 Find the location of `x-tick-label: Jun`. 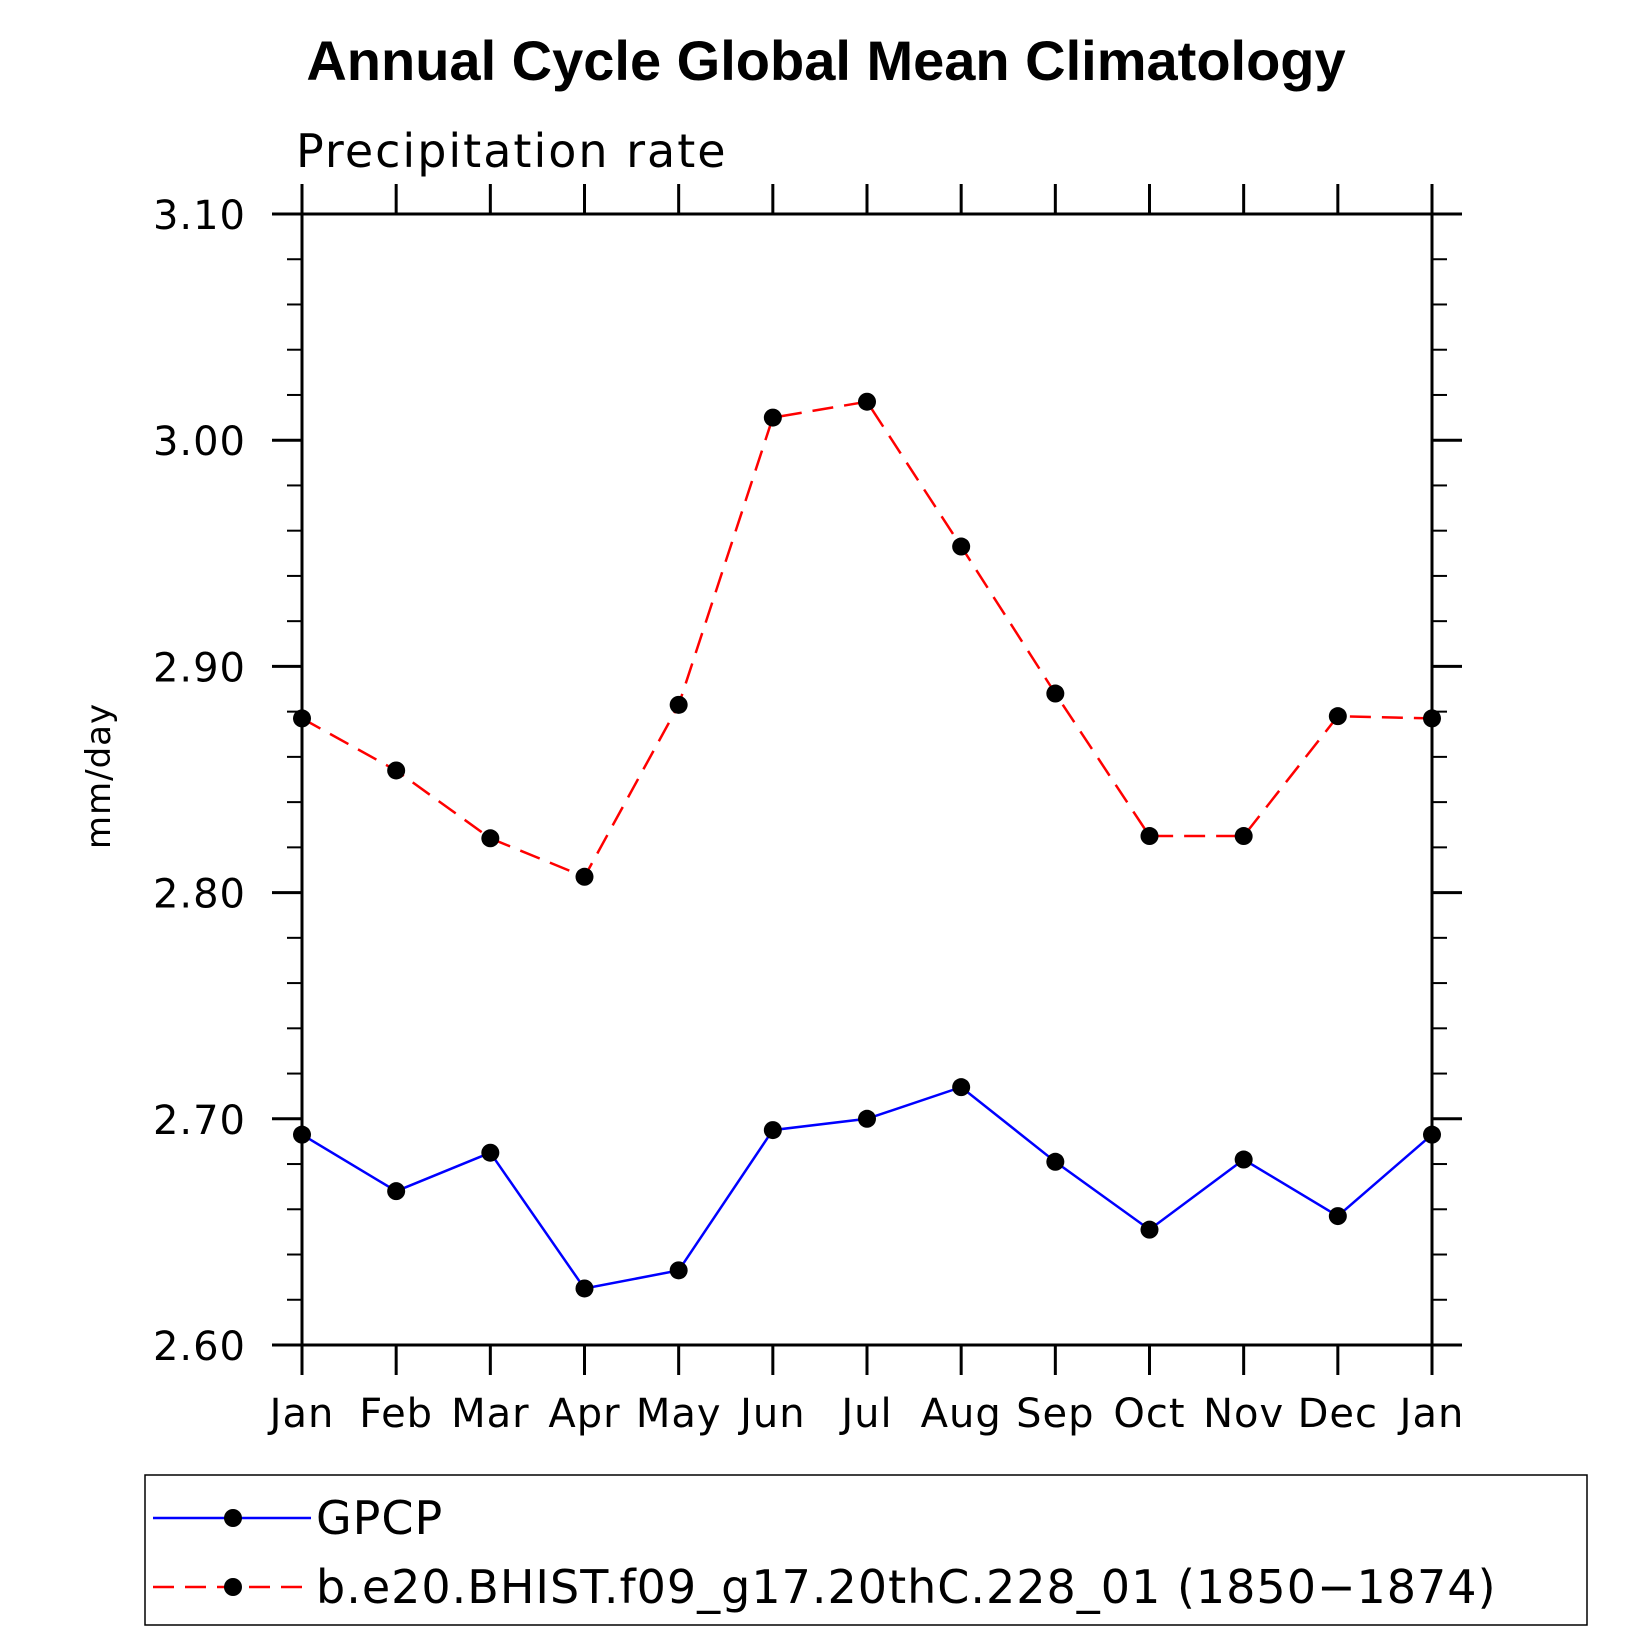

x-tick-label: Jun is located at coordinates (771, 1414).